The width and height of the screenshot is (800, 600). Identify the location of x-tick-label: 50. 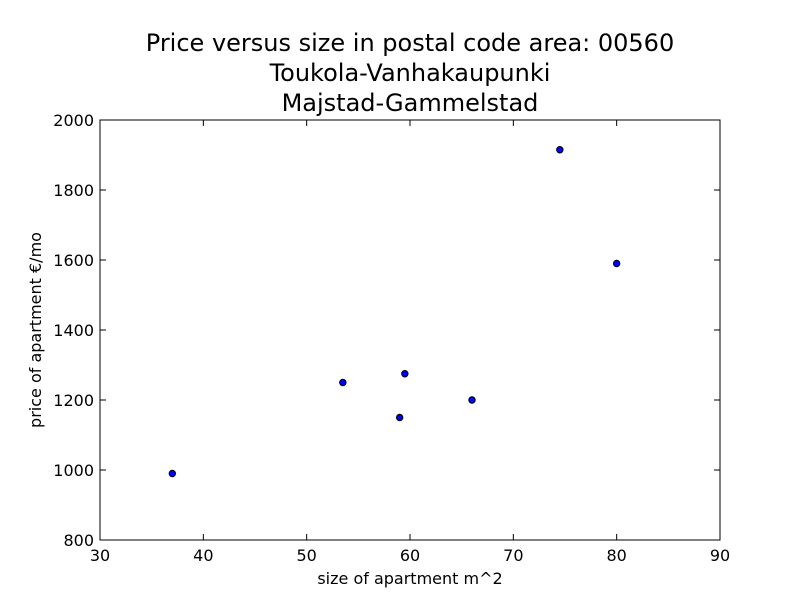
(306, 555).